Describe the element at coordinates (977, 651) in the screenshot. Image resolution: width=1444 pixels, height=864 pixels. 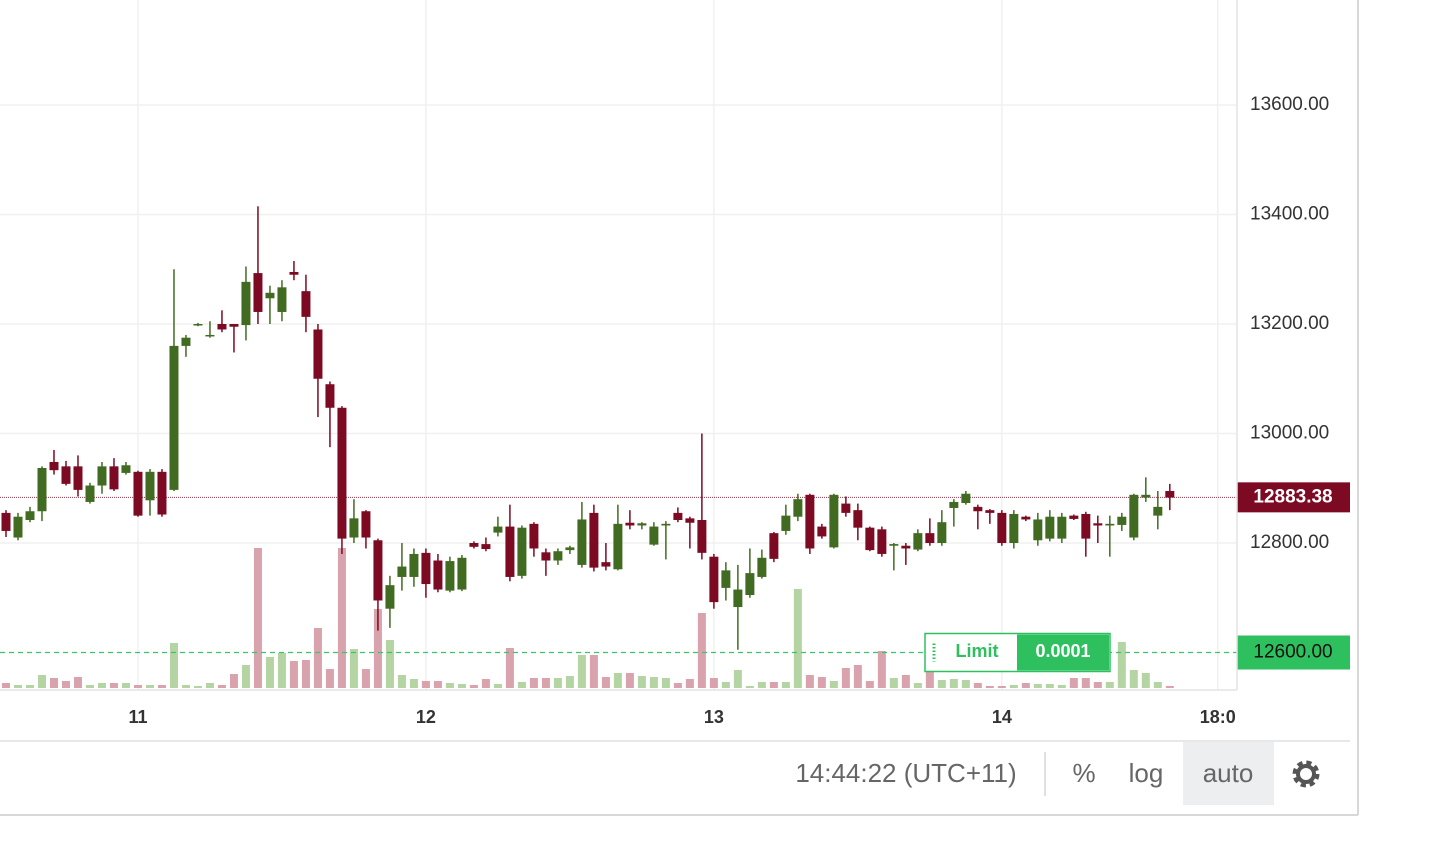
I see `order-type: Limit` at that location.